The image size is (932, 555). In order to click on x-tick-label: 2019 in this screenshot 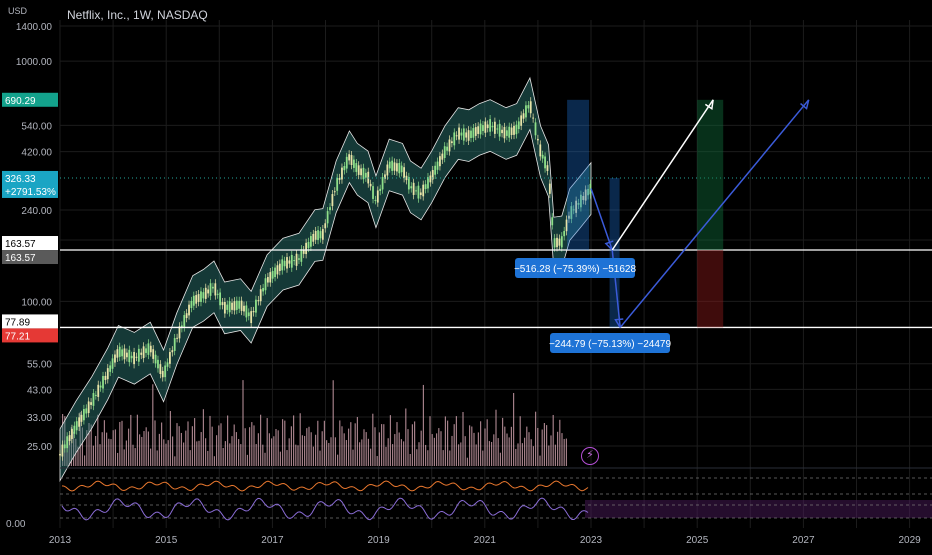, I will do `click(378, 540)`.